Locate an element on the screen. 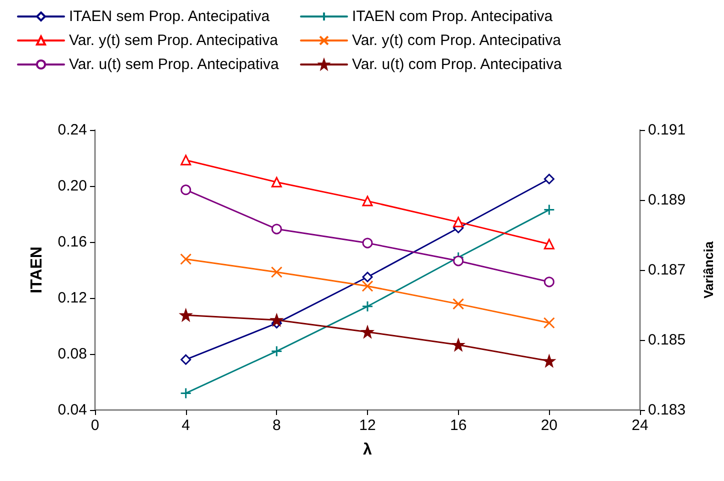 The height and width of the screenshot is (481, 724). x-tick-label: 4 is located at coordinates (186, 425).